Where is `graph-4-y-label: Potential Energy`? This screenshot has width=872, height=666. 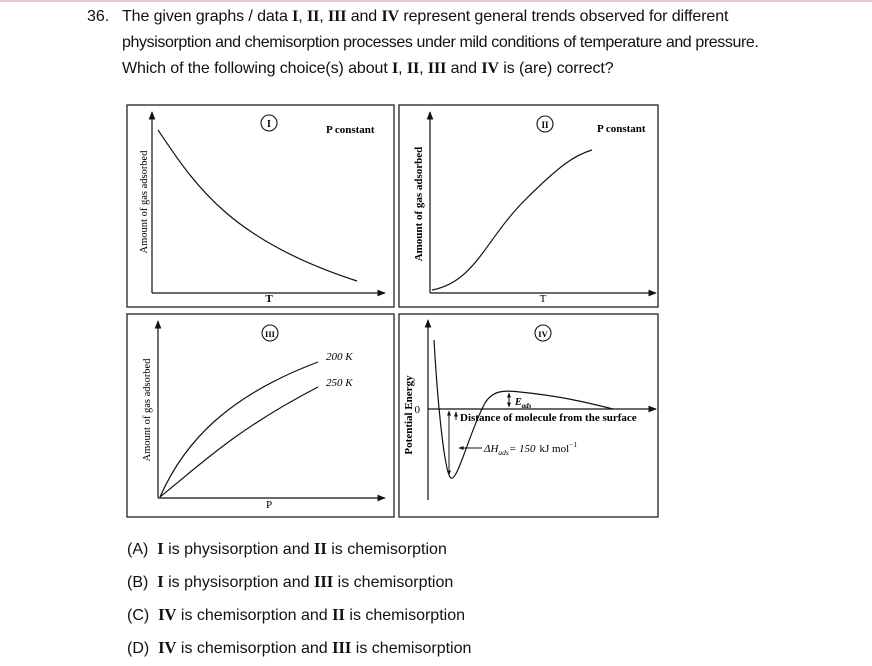 graph-4-y-label: Potential Energy is located at coordinates (409, 415).